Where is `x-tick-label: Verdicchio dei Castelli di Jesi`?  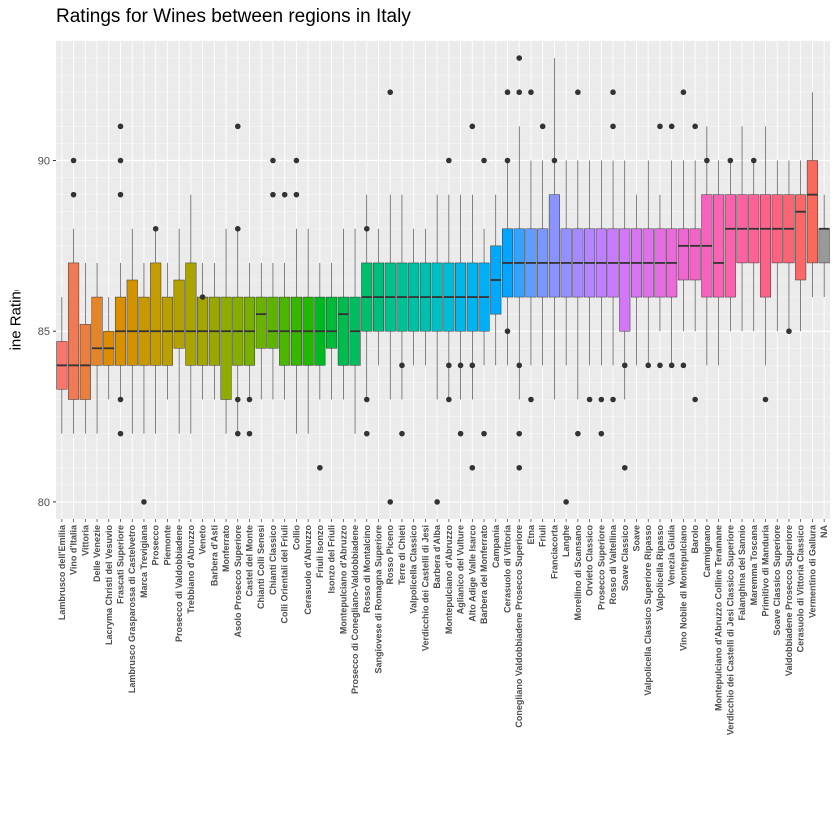 x-tick-label: Verdicchio dei Castelli di Jesi is located at coordinates (425, 588).